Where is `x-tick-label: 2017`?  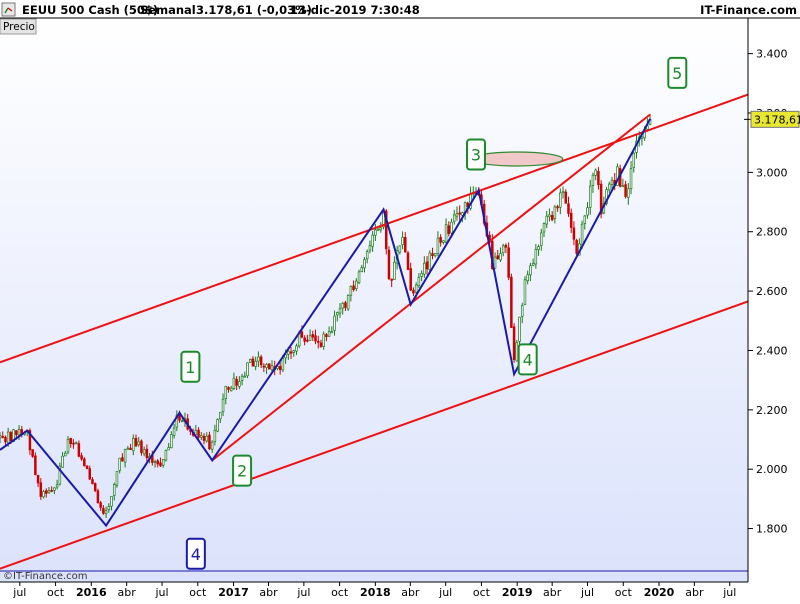
x-tick-label: 2017 is located at coordinates (233, 592).